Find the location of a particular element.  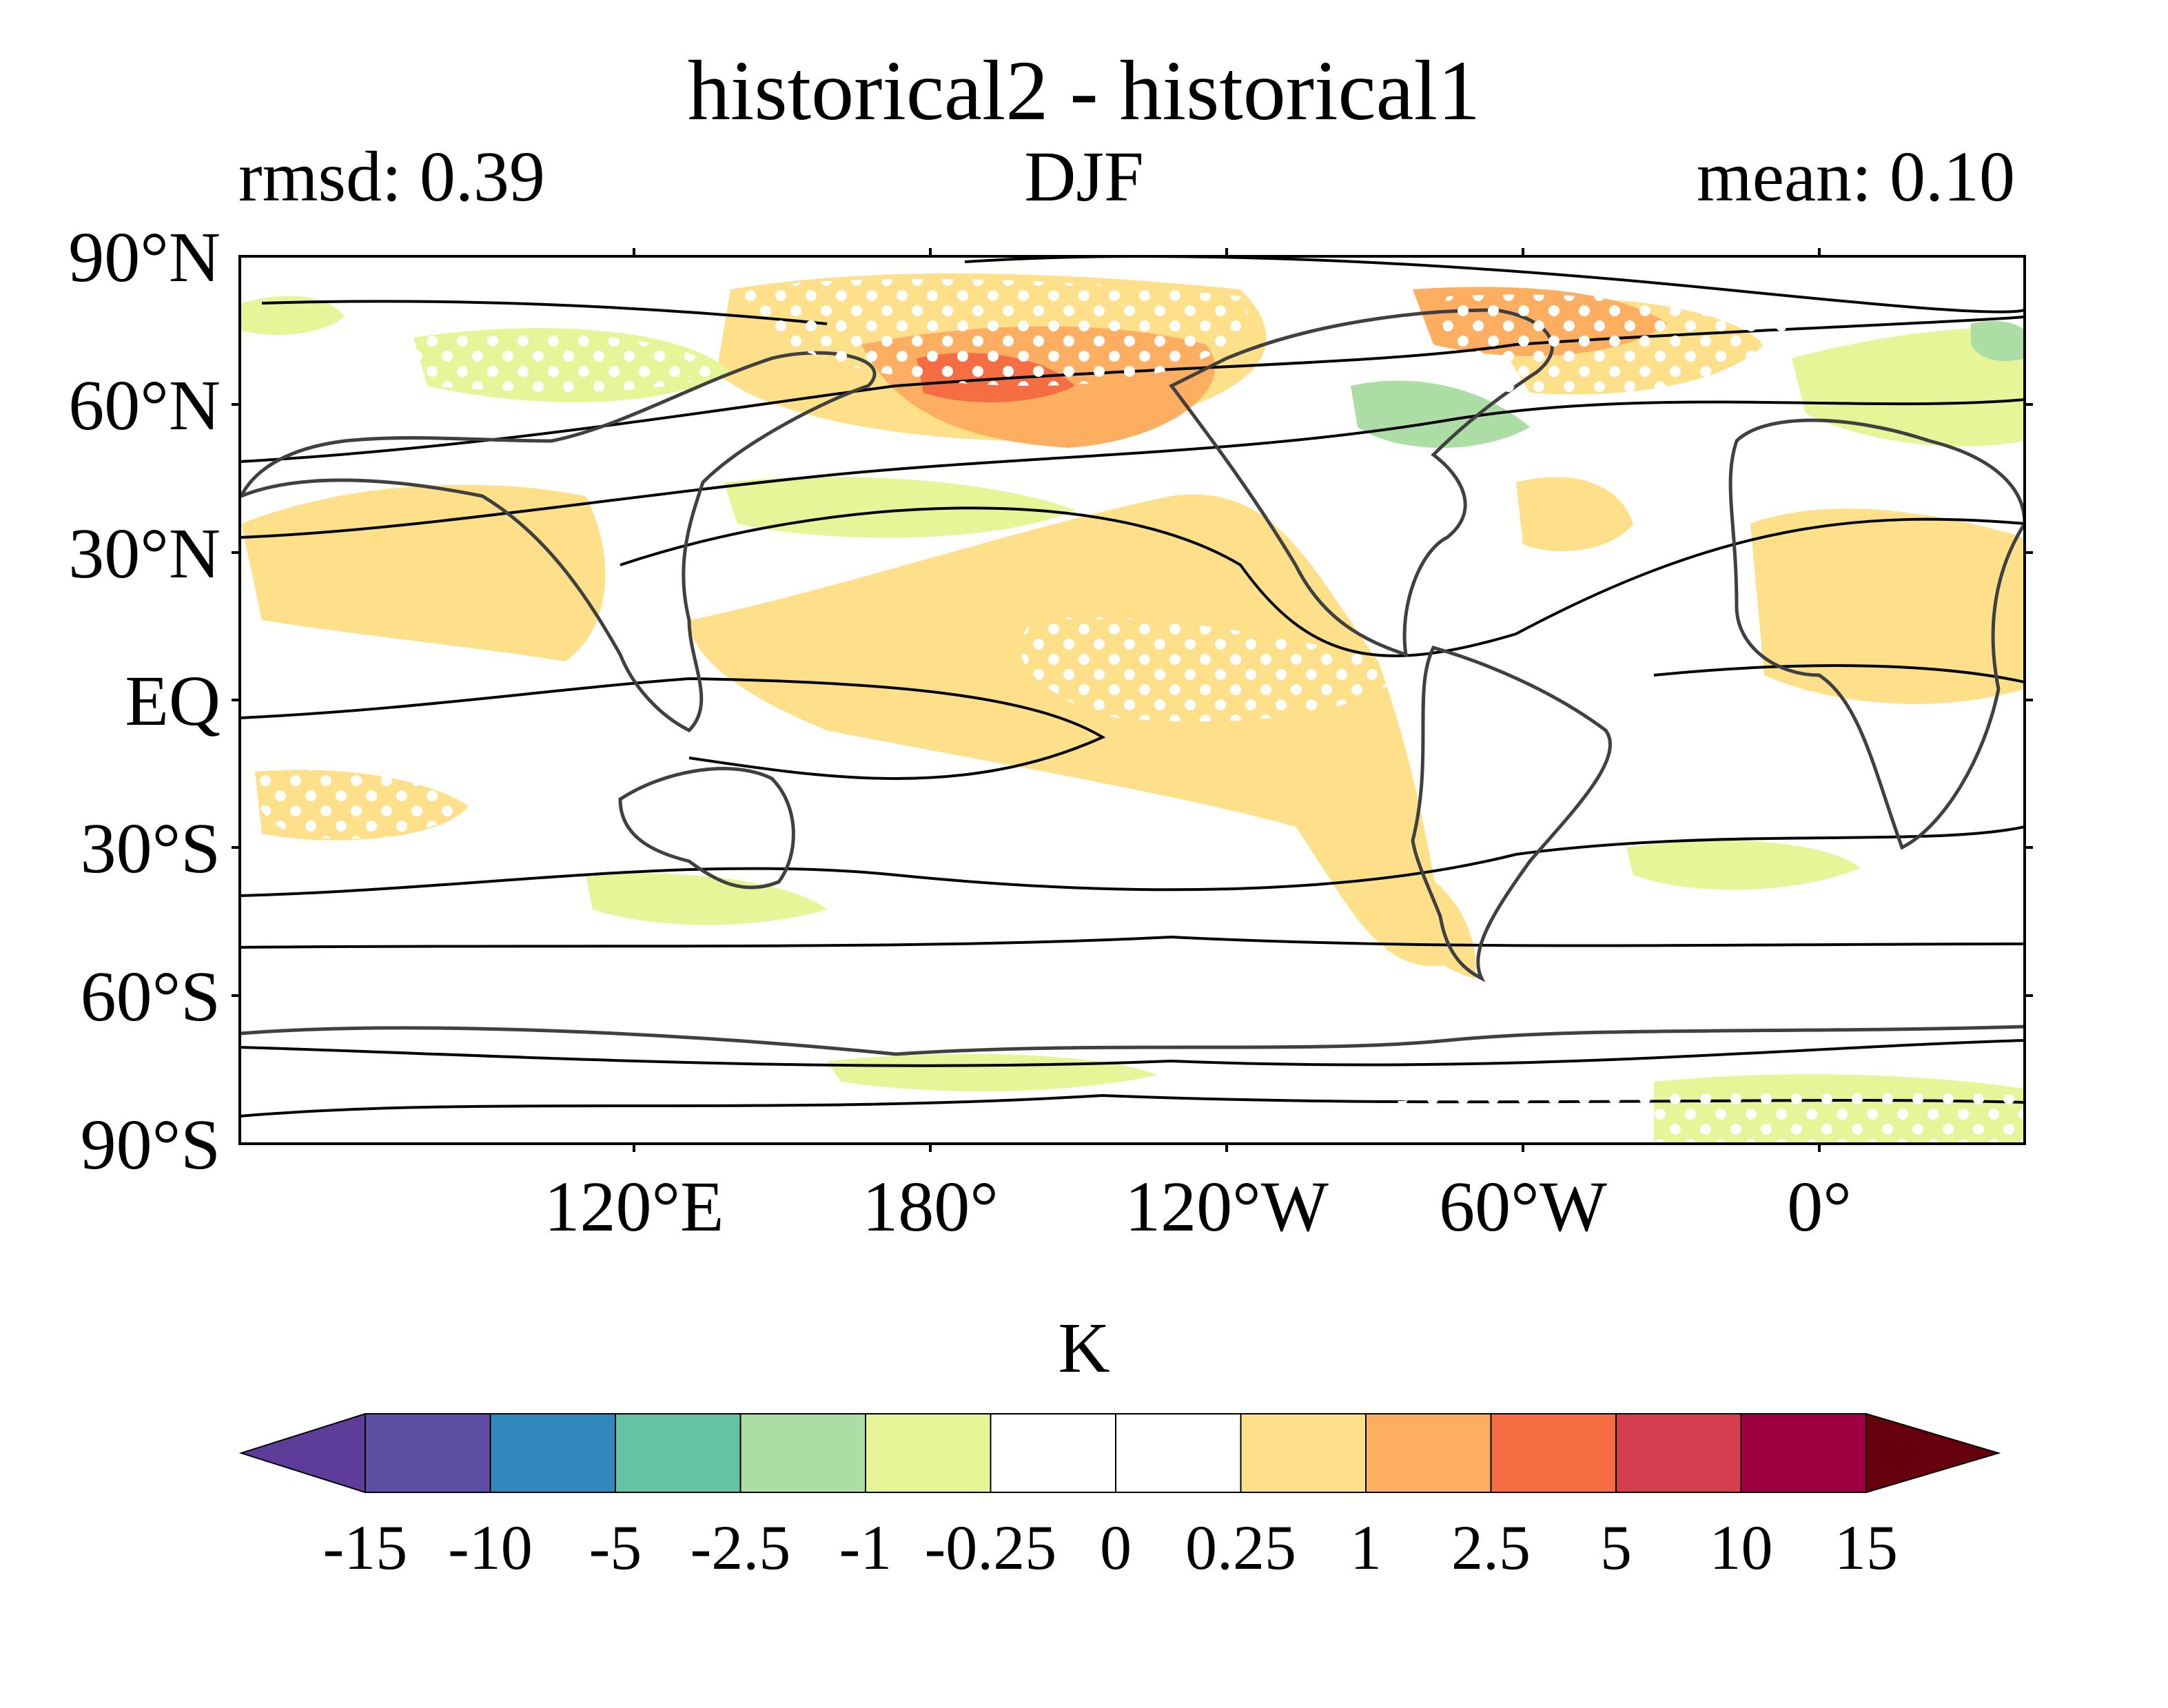

colorbar-tick-label: -2.5 is located at coordinates (740, 1547).